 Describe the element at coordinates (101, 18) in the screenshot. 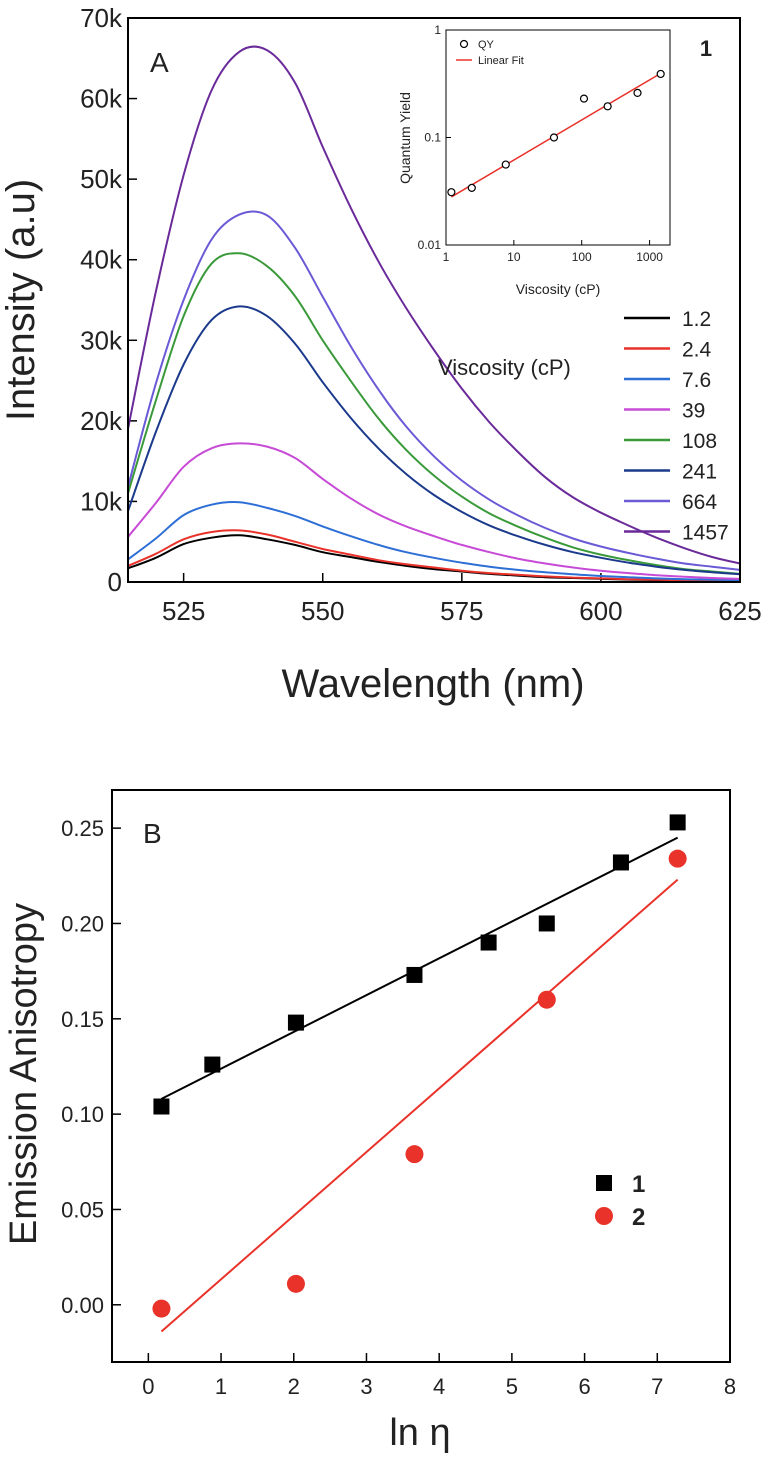

I see `panel-a-y-tick-label: 70k` at that location.